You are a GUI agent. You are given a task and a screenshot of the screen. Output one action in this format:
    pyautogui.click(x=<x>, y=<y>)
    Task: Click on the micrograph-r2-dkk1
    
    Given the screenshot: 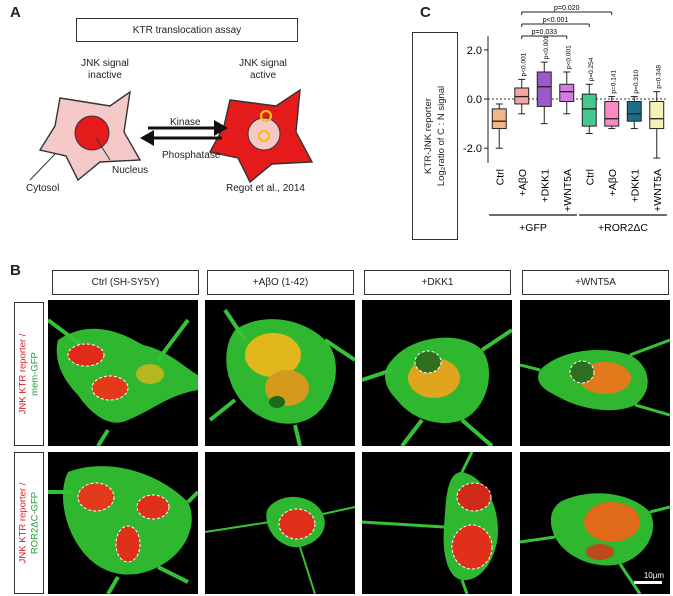 What is the action you would take?
    pyautogui.click(x=437, y=523)
    